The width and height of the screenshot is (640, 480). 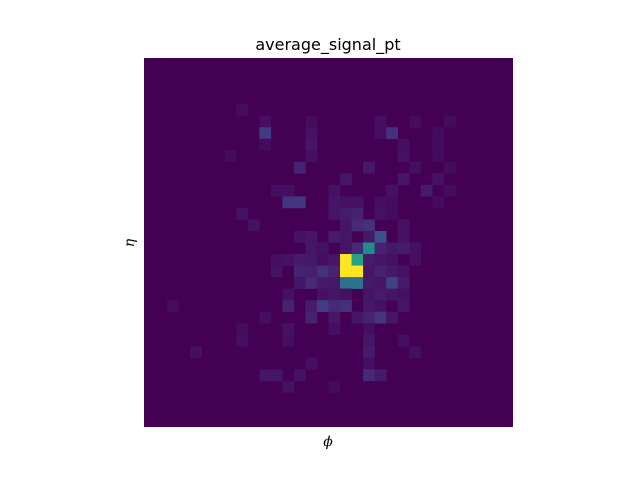 I want to click on chart-title: average_signal_pt, so click(x=327, y=45).